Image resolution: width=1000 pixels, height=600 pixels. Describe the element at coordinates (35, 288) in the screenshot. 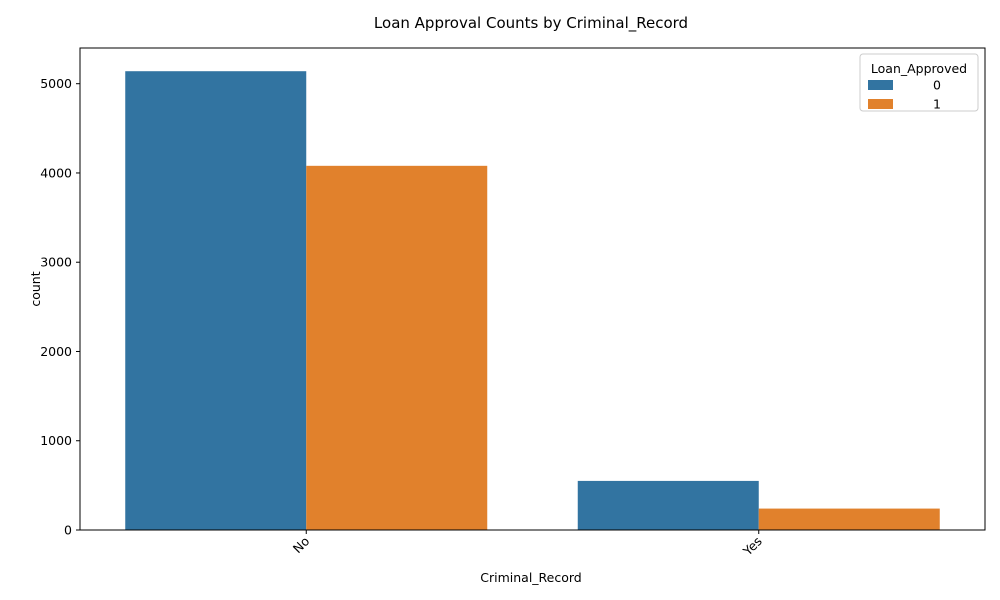

I see `y-axis-label: count` at that location.